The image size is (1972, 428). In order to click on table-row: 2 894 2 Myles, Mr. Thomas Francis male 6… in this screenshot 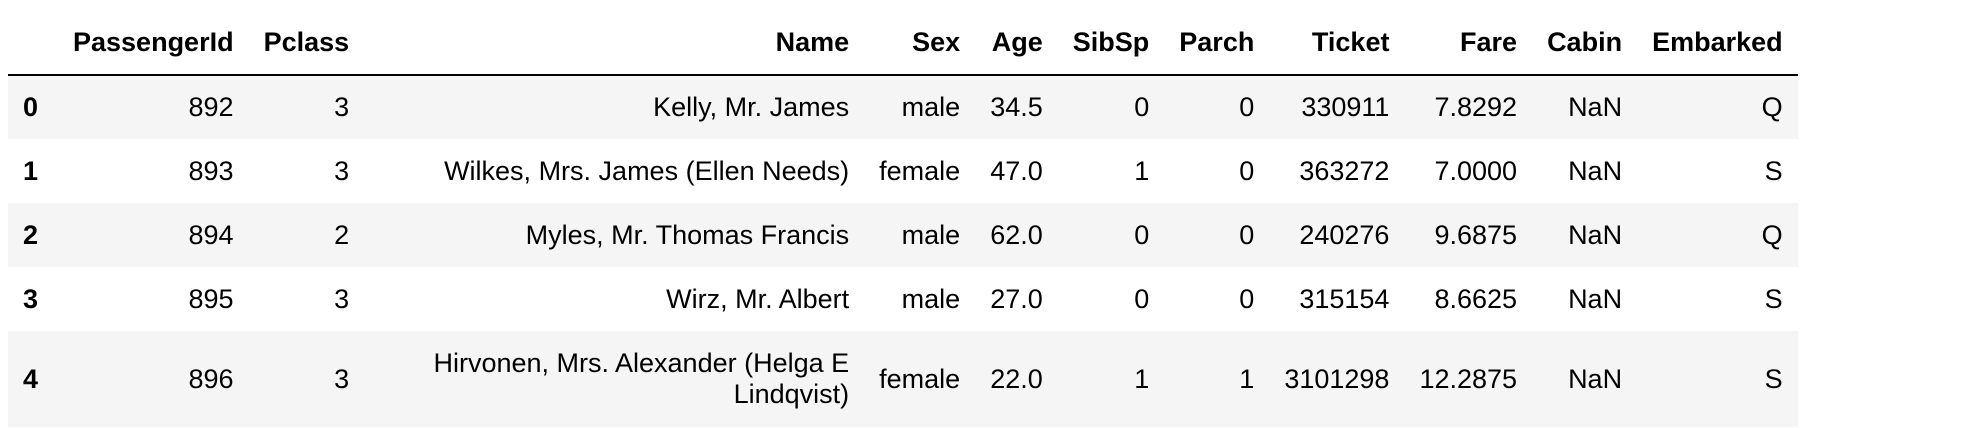, I will do `click(903, 235)`.